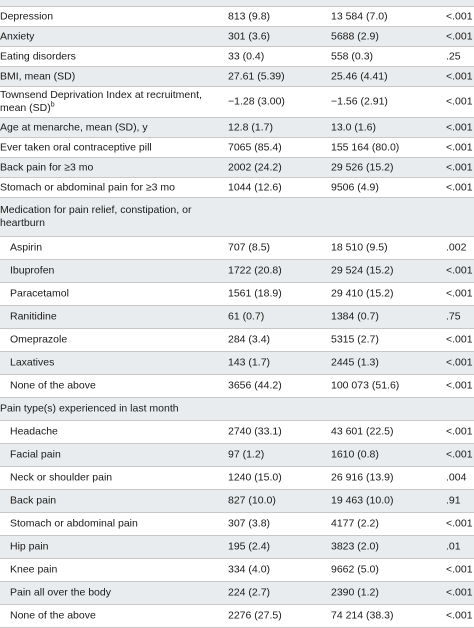  Describe the element at coordinates (355, 362) in the screenshot. I see `group-b-value: 2445 (1.3)` at that location.